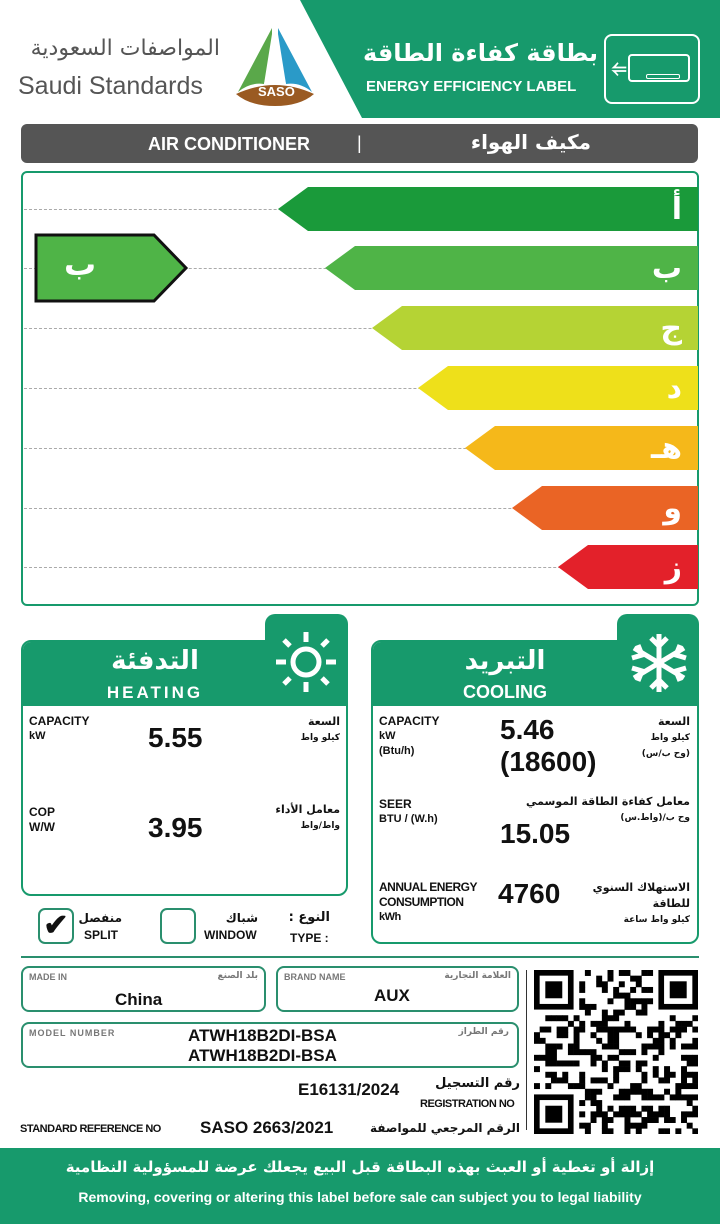 The height and width of the screenshot is (1224, 720). What do you see at coordinates (674, 388) in the screenshot?
I see `rating-letter: د` at bounding box center [674, 388].